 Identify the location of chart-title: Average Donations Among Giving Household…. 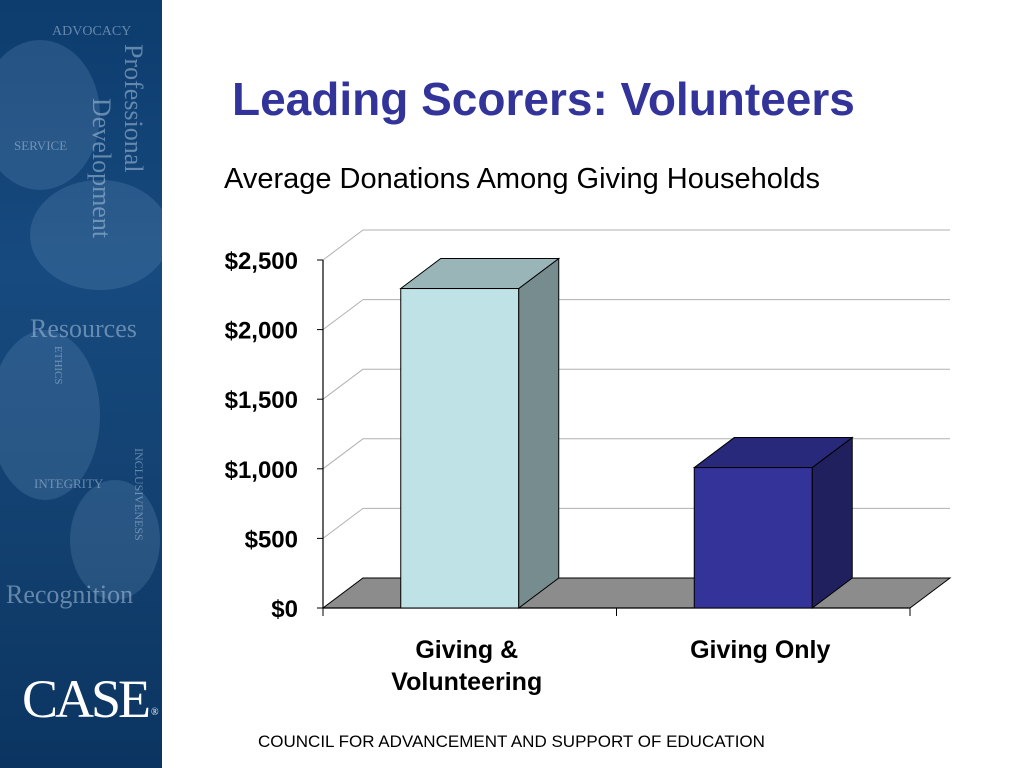
(522, 179).